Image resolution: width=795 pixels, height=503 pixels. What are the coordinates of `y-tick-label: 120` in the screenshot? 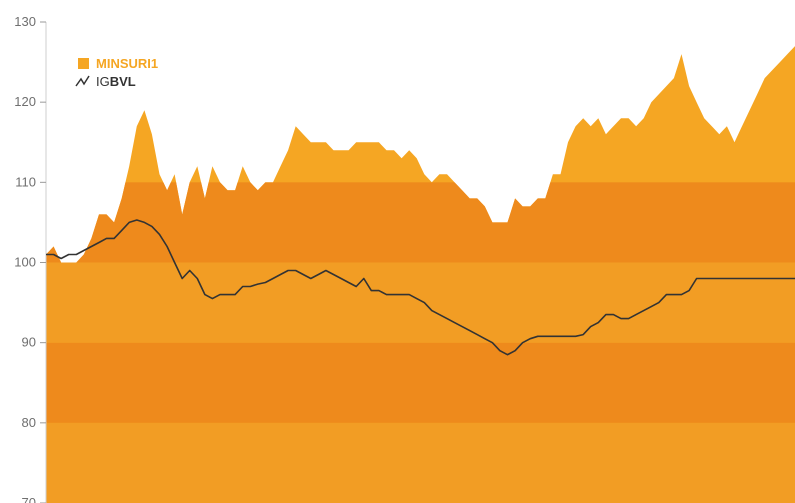 It's located at (25, 101).